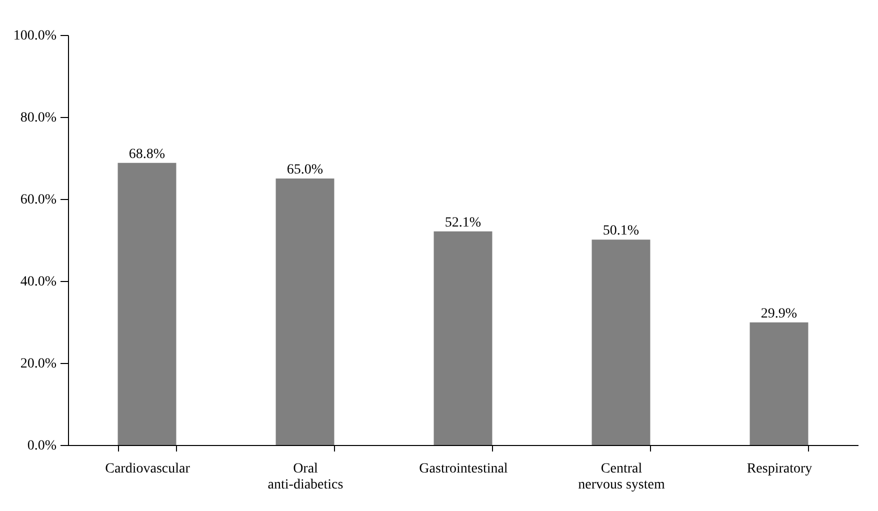 This screenshot has width=878, height=511. What do you see at coordinates (305, 170) in the screenshot?
I see `data-label: 65.0%` at bounding box center [305, 170].